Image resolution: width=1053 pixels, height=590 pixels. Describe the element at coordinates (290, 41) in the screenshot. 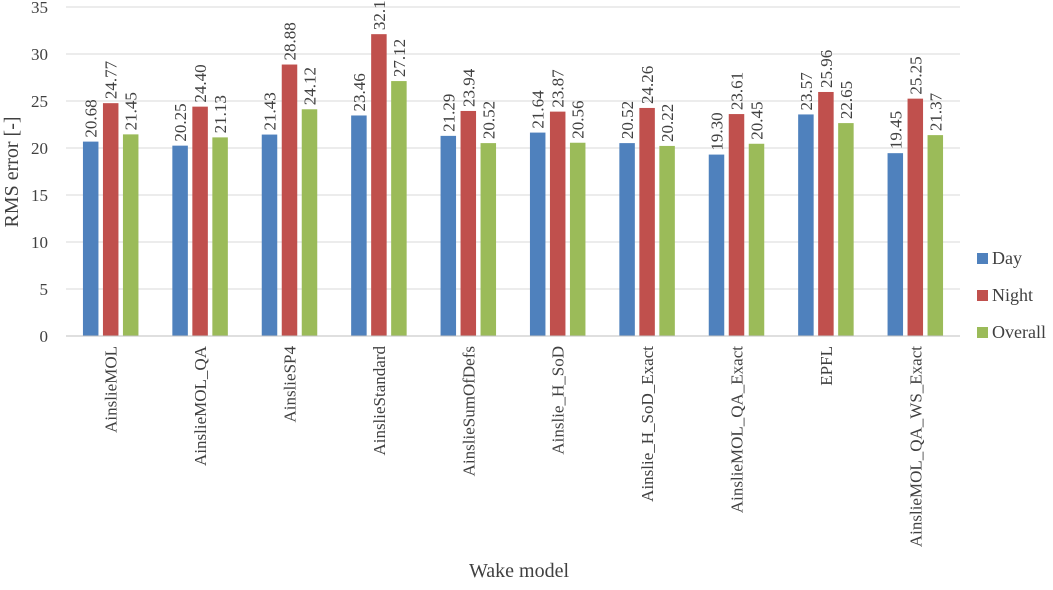

I see `data-label: 28.88` at that location.